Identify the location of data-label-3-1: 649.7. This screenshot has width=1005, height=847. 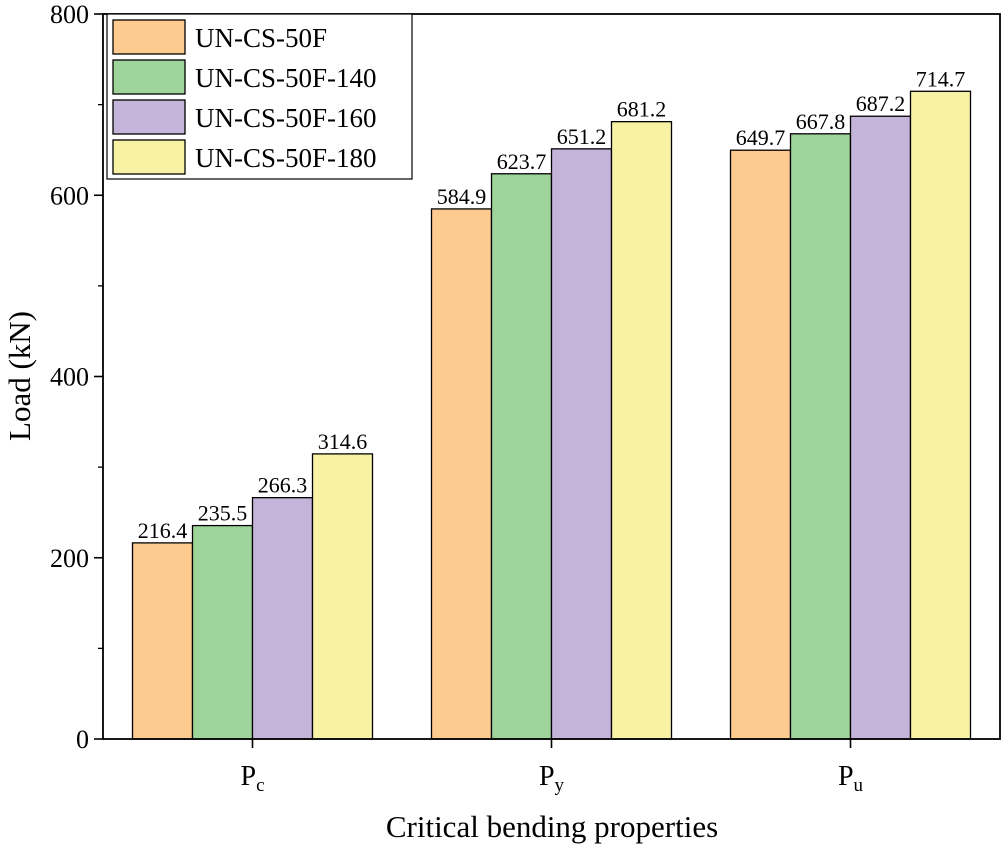
(761, 137).